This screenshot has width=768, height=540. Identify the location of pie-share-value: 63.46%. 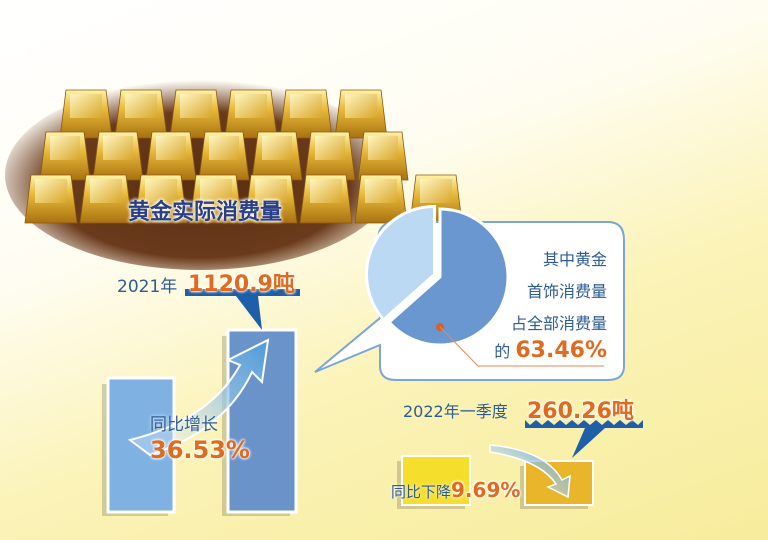
(561, 350).